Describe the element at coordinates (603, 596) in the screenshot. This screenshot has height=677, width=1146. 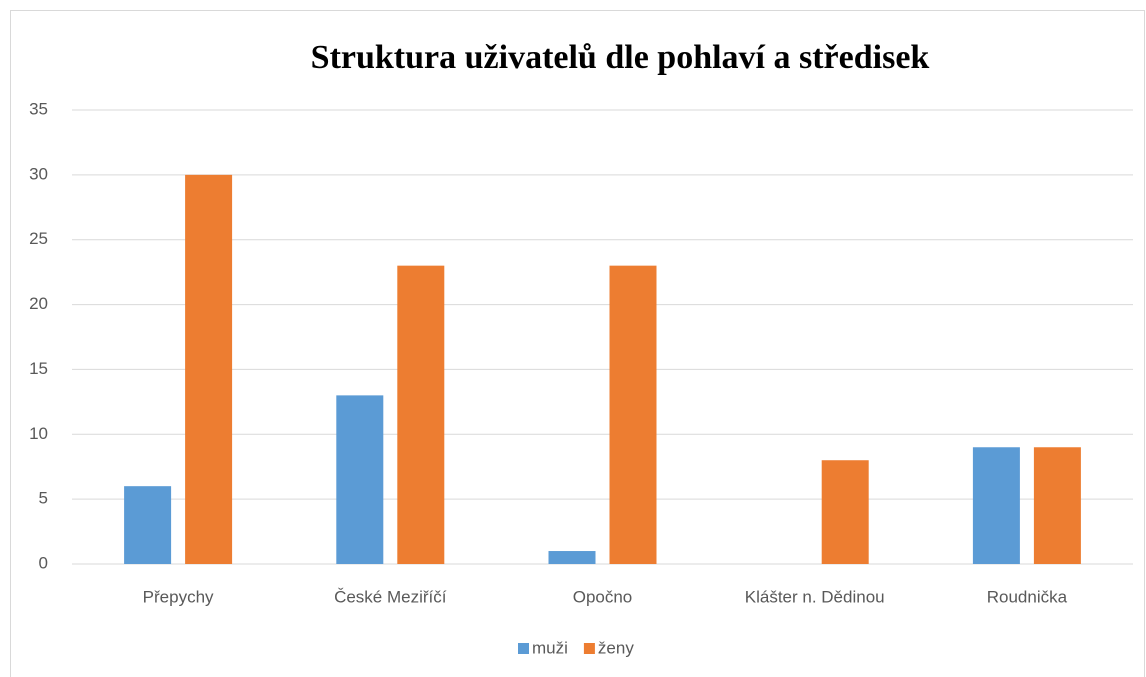
I see `x-tick-label: Opočno` at that location.